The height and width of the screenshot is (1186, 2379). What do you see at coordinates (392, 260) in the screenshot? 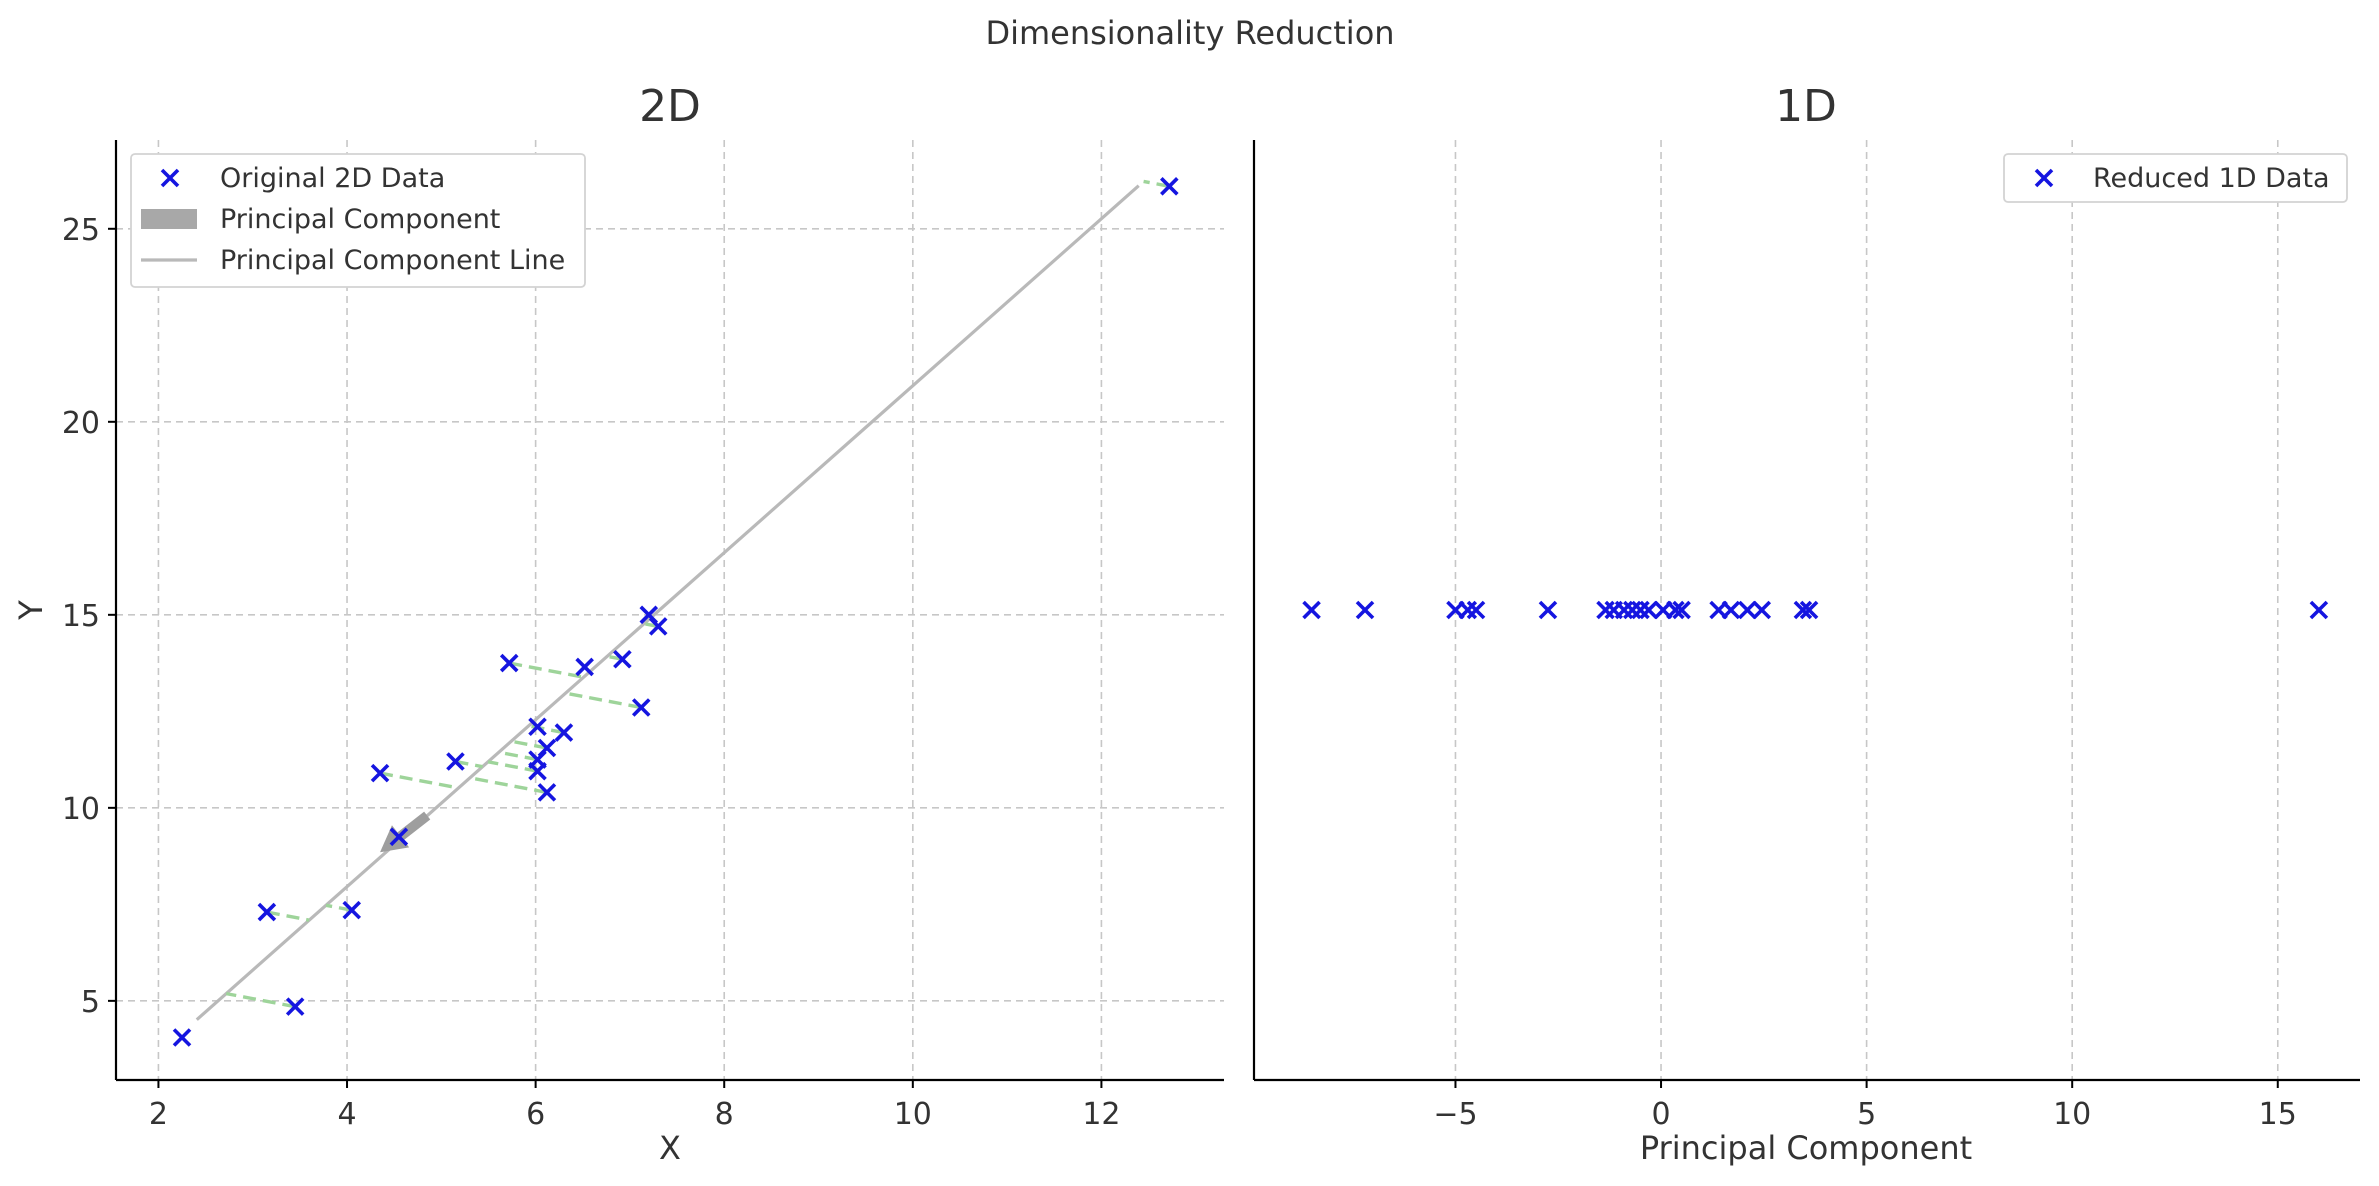
I see `legend-2d-label-pcline: Principal Component Line` at bounding box center [392, 260].